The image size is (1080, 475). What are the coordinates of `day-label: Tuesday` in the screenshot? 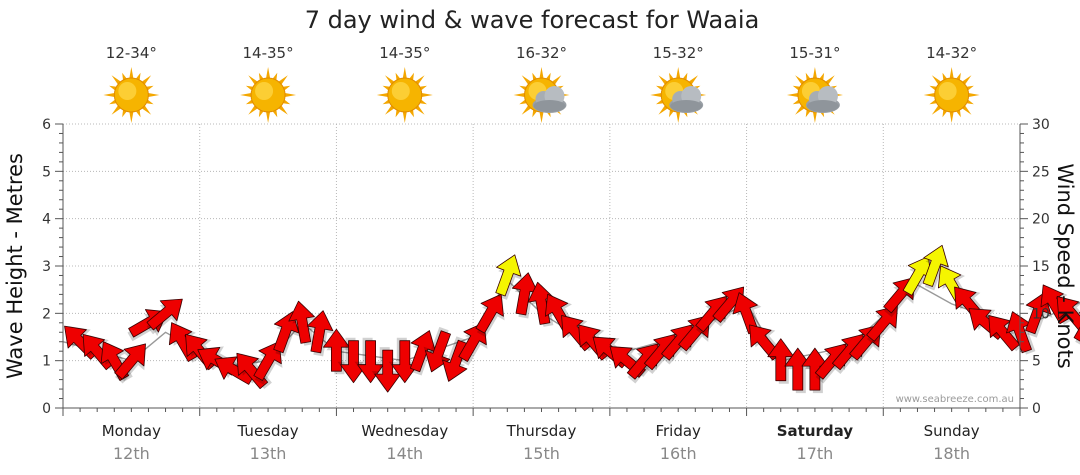 It's located at (268, 431).